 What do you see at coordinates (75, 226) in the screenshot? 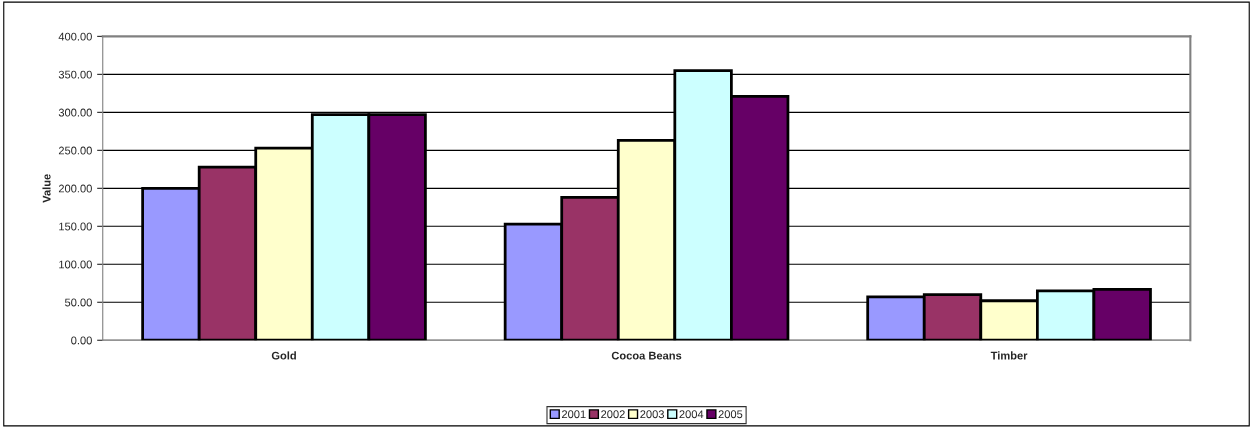
I see `y-tick-label: 150.00` at bounding box center [75, 226].